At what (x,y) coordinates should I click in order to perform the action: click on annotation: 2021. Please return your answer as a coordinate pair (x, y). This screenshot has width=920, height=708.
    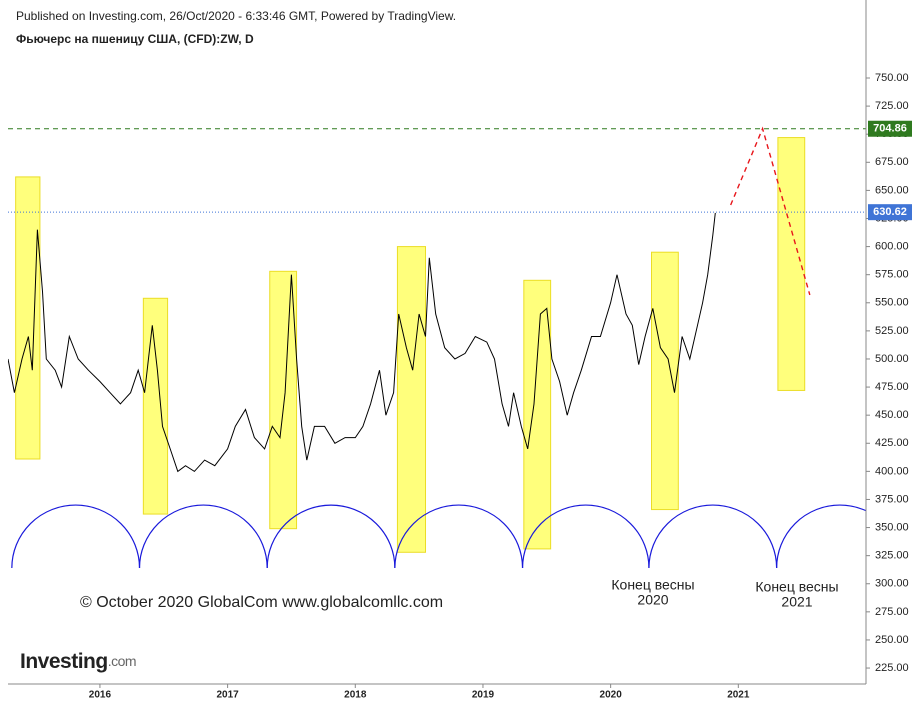
    Looking at the image, I should click on (796, 602).